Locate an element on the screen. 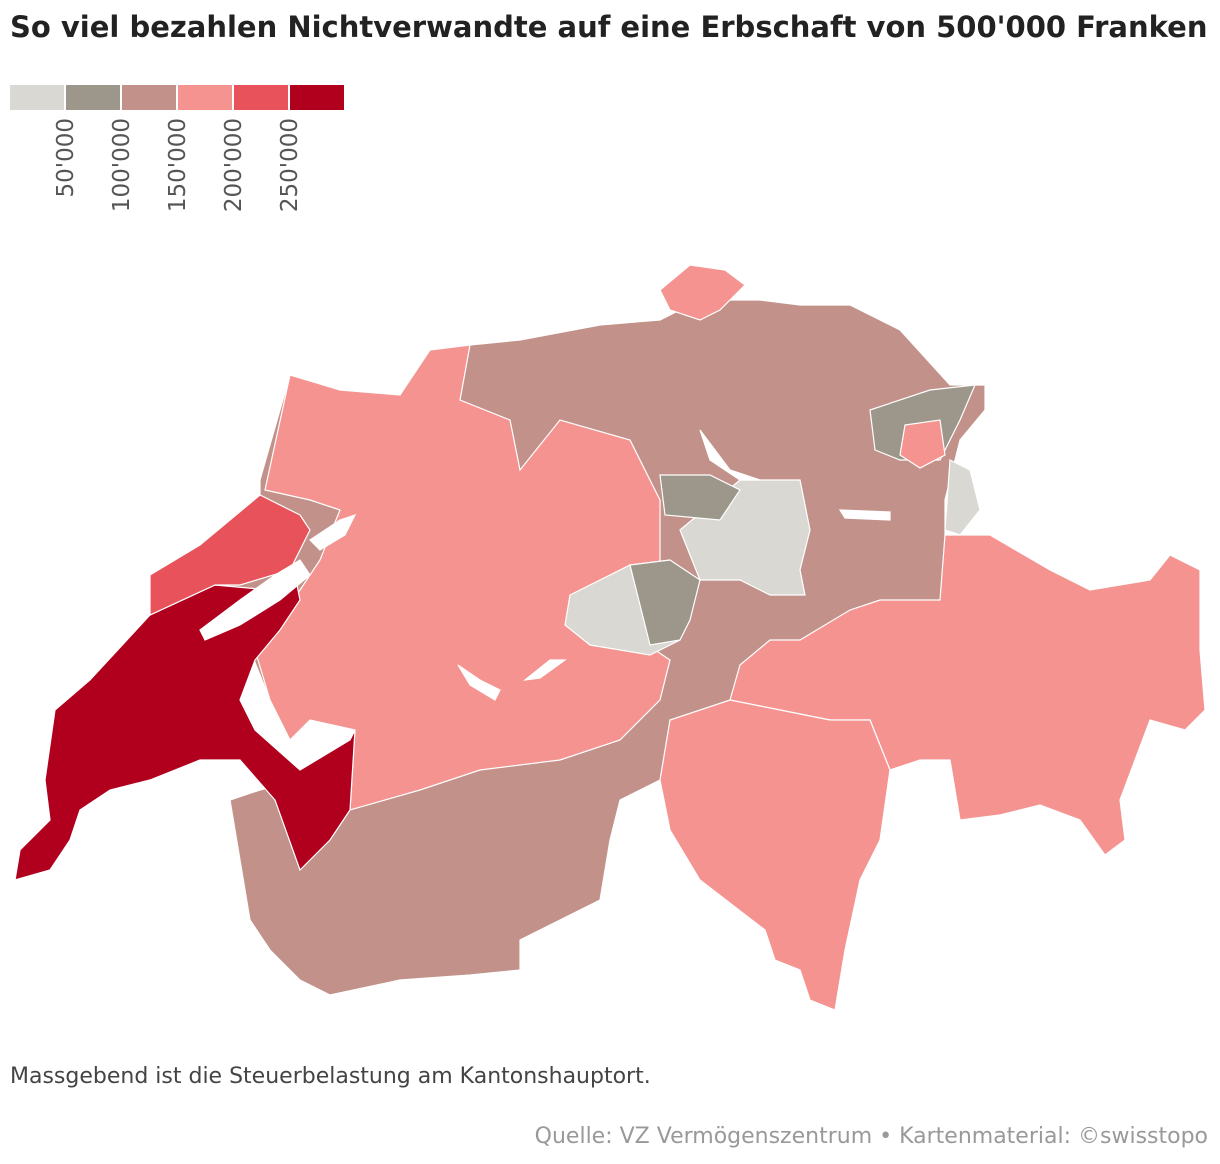 The height and width of the screenshot is (1164, 1220). legend-tick-label: 250'000 is located at coordinates (290, 165).